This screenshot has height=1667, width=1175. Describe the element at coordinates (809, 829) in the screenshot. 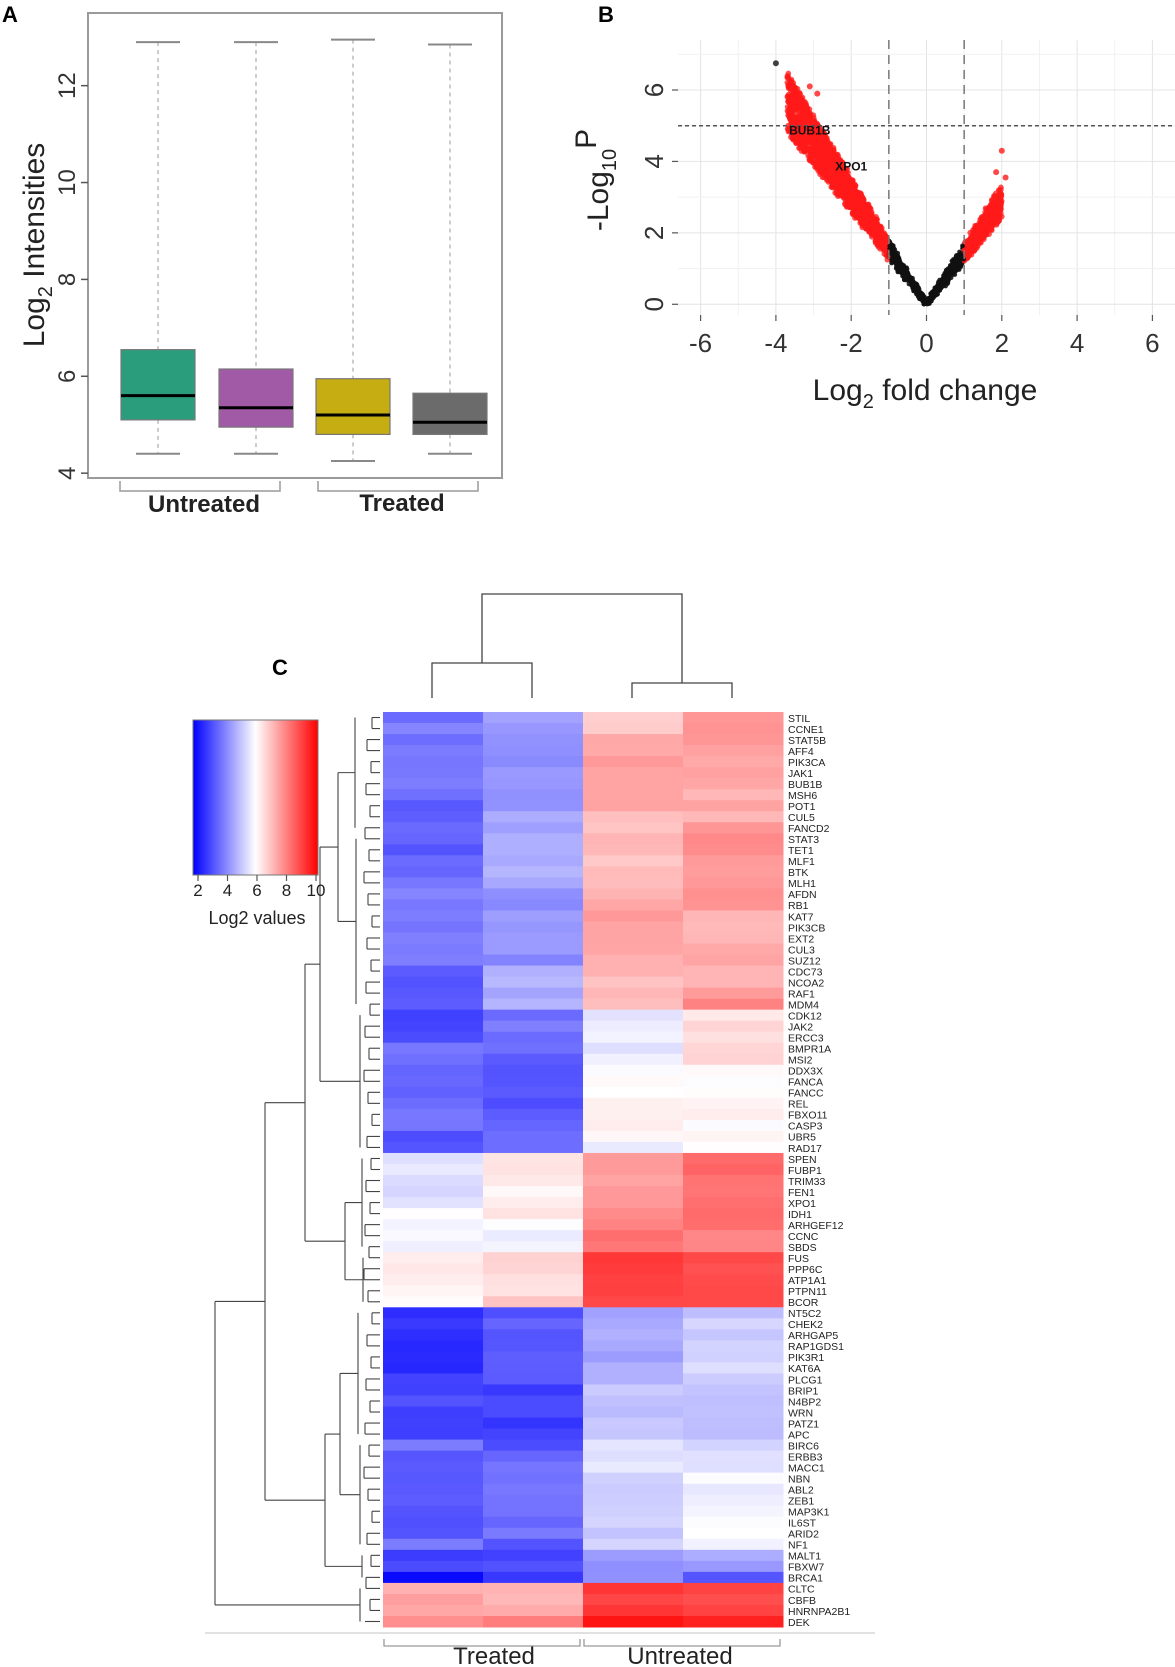

I see `gene-label-fancd2: FANCD2` at that location.